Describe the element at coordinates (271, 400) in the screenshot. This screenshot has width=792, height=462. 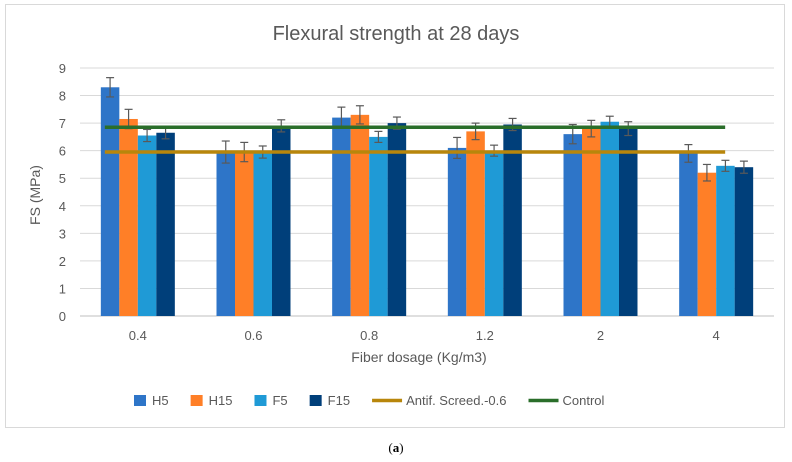
I see `legend-item-f5: F5` at that location.